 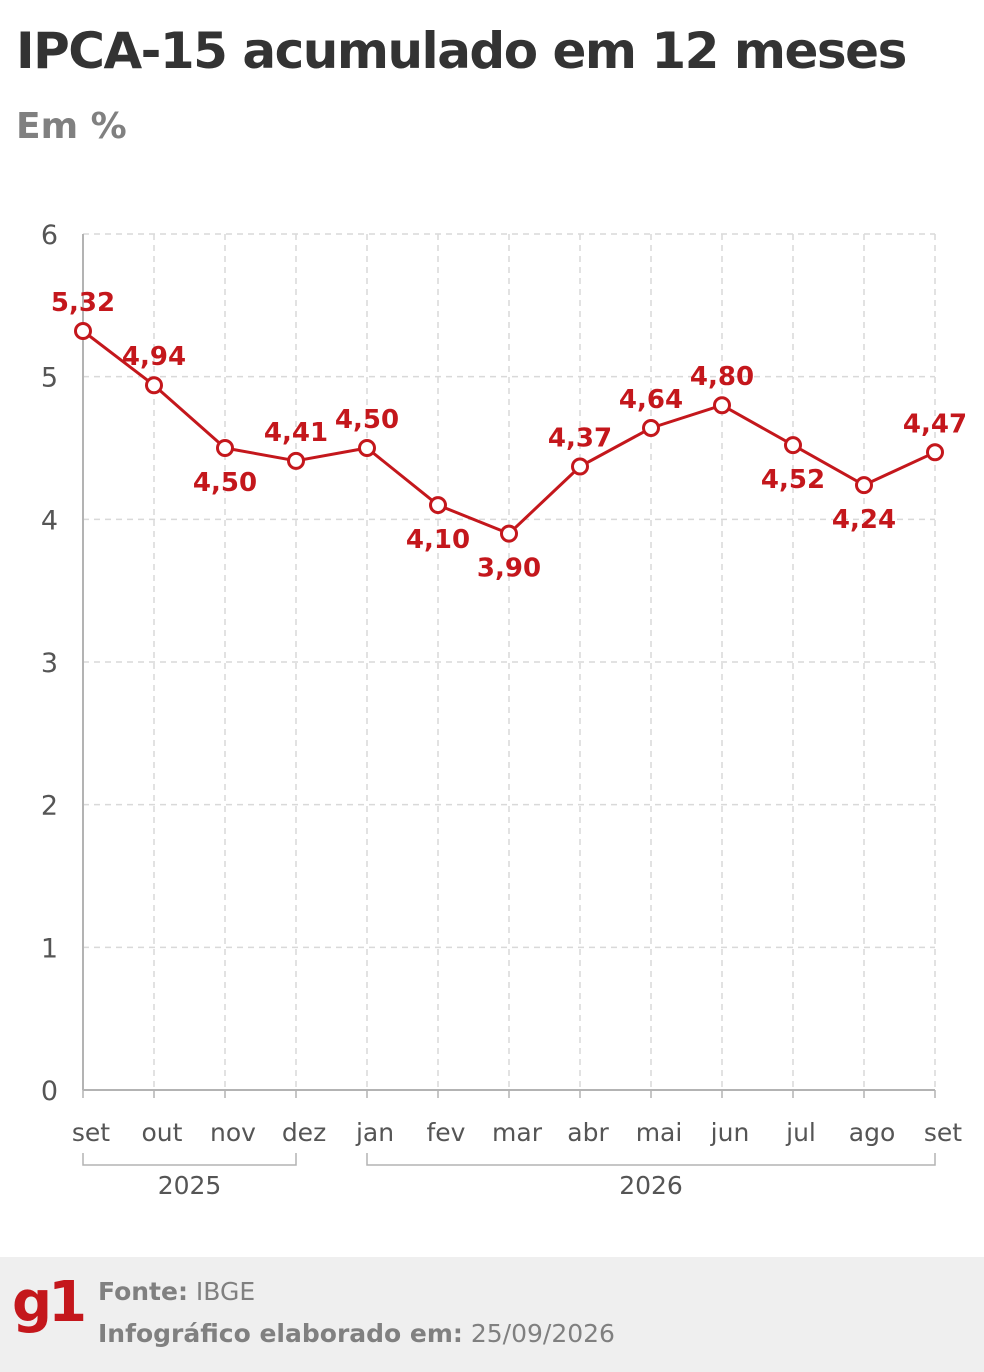 What do you see at coordinates (49, 1091) in the screenshot?
I see `y-tick-label: 0` at bounding box center [49, 1091].